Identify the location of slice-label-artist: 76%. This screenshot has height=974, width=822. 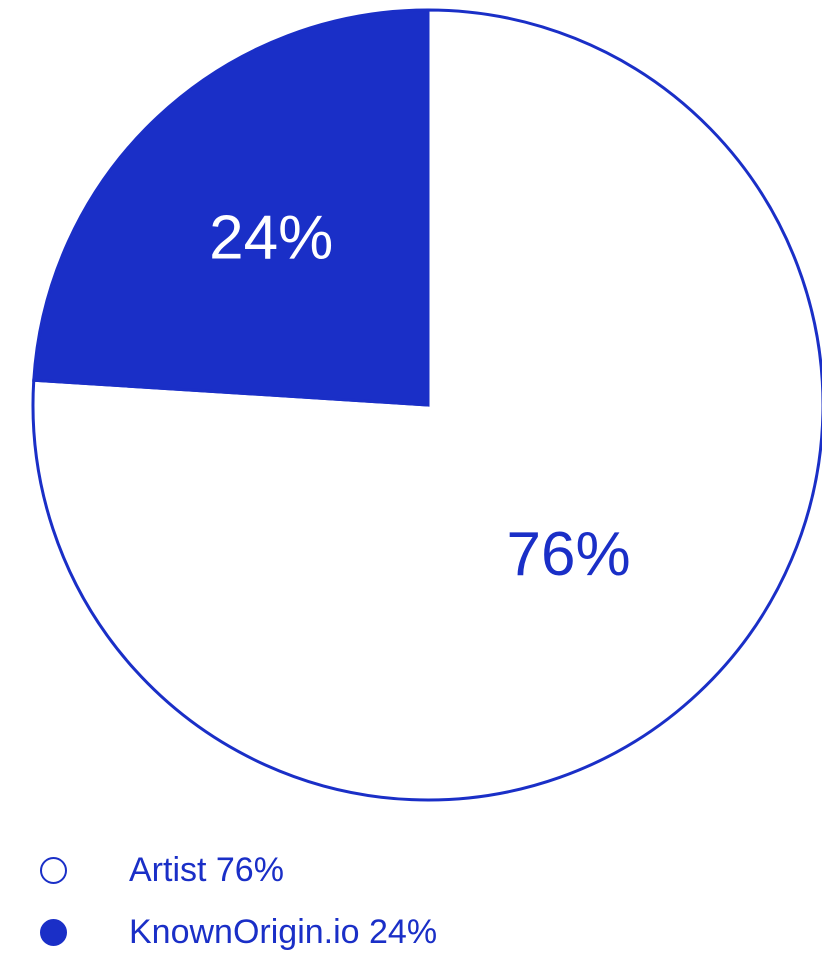
(569, 554).